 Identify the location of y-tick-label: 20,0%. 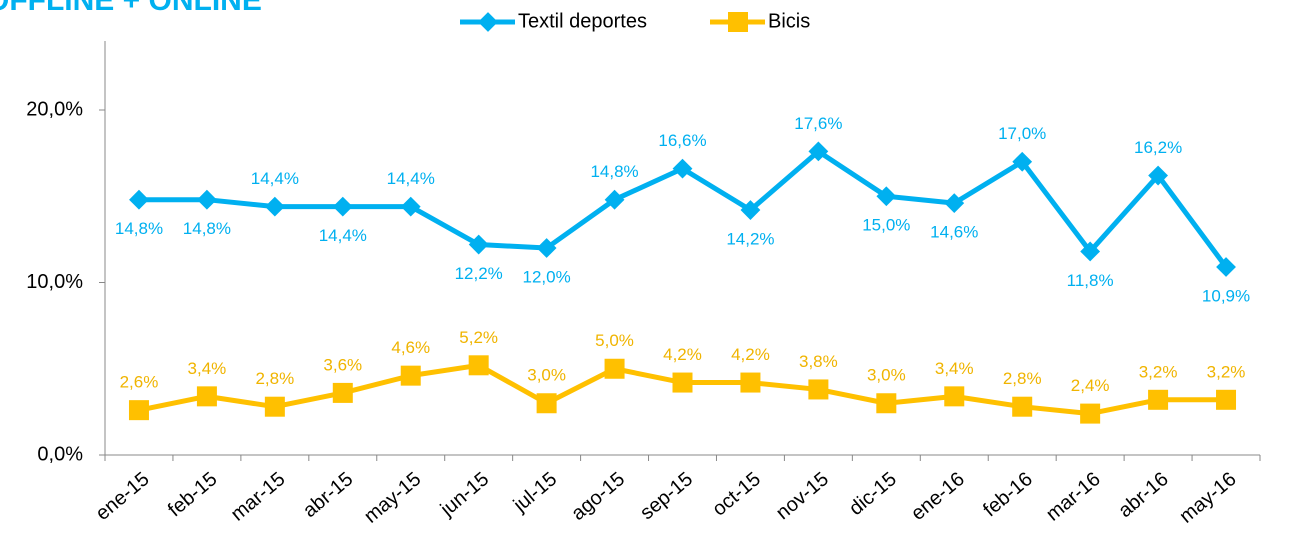
(54, 109).